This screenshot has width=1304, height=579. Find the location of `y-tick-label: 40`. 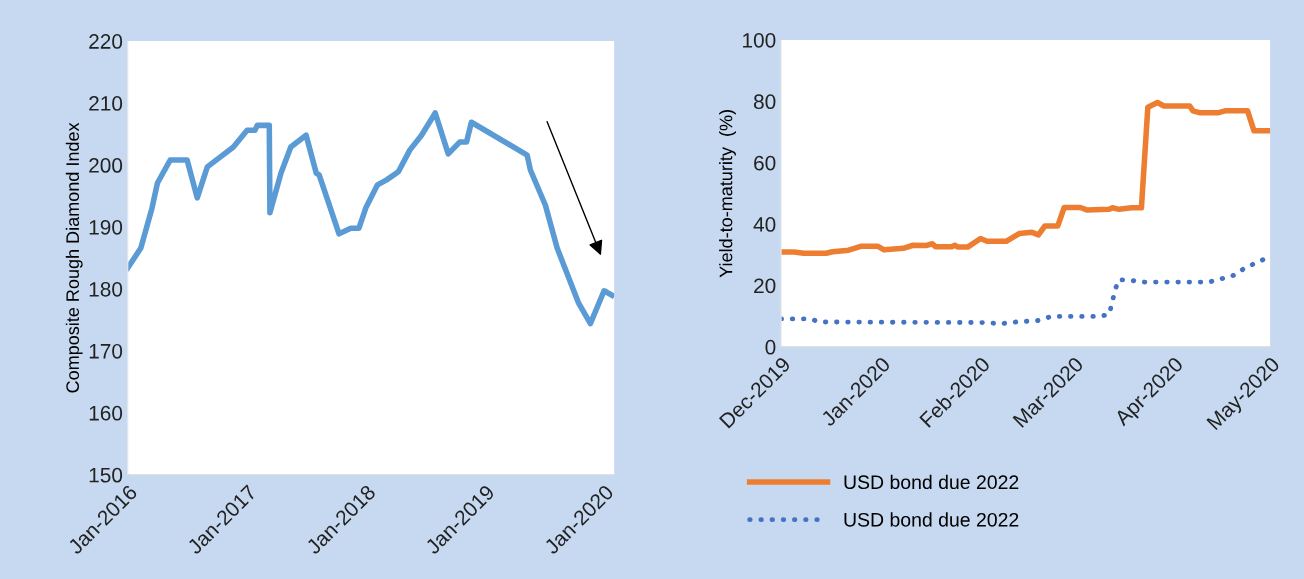

y-tick-label: 40 is located at coordinates (764, 224).